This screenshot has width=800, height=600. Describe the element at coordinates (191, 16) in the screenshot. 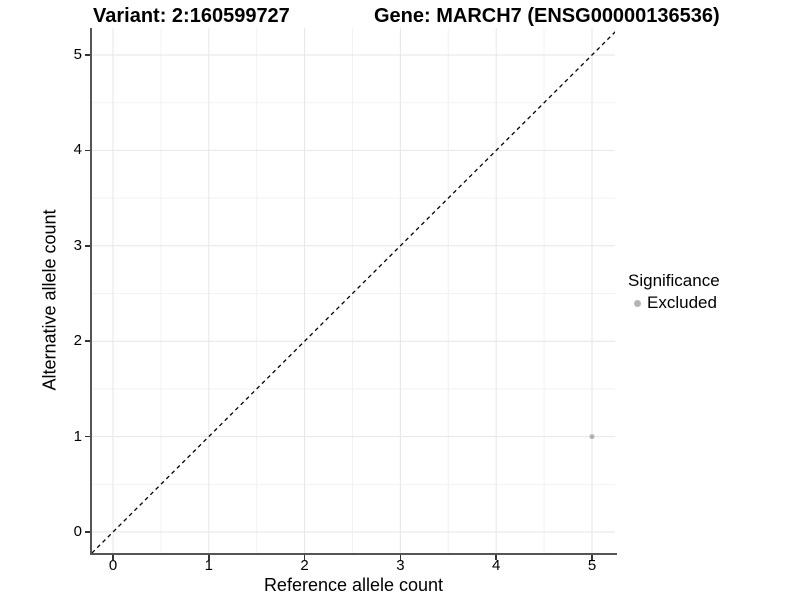

I see `plot-title-variant: Variant: 2:160599727` at that location.